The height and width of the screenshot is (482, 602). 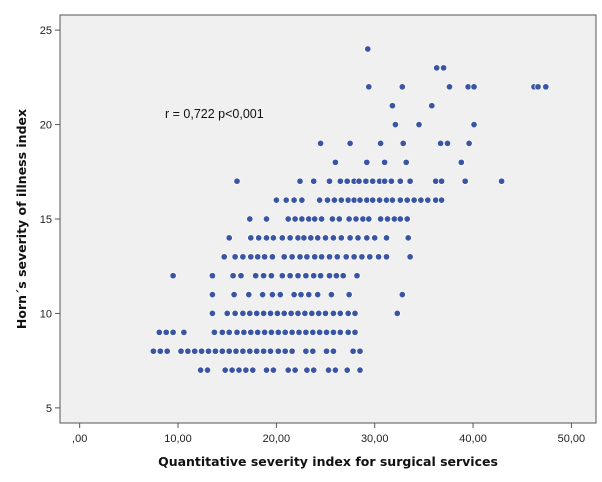 I want to click on x-tick-label: 50,00, so click(x=572, y=439).